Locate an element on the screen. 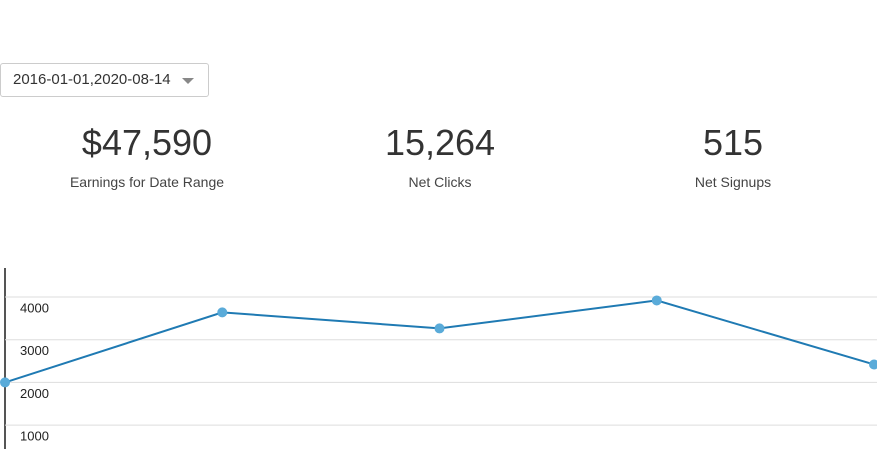 This screenshot has height=449, width=877. date-range-dropdown: 2016-01-01,2020-08-14 is located at coordinates (104, 80).